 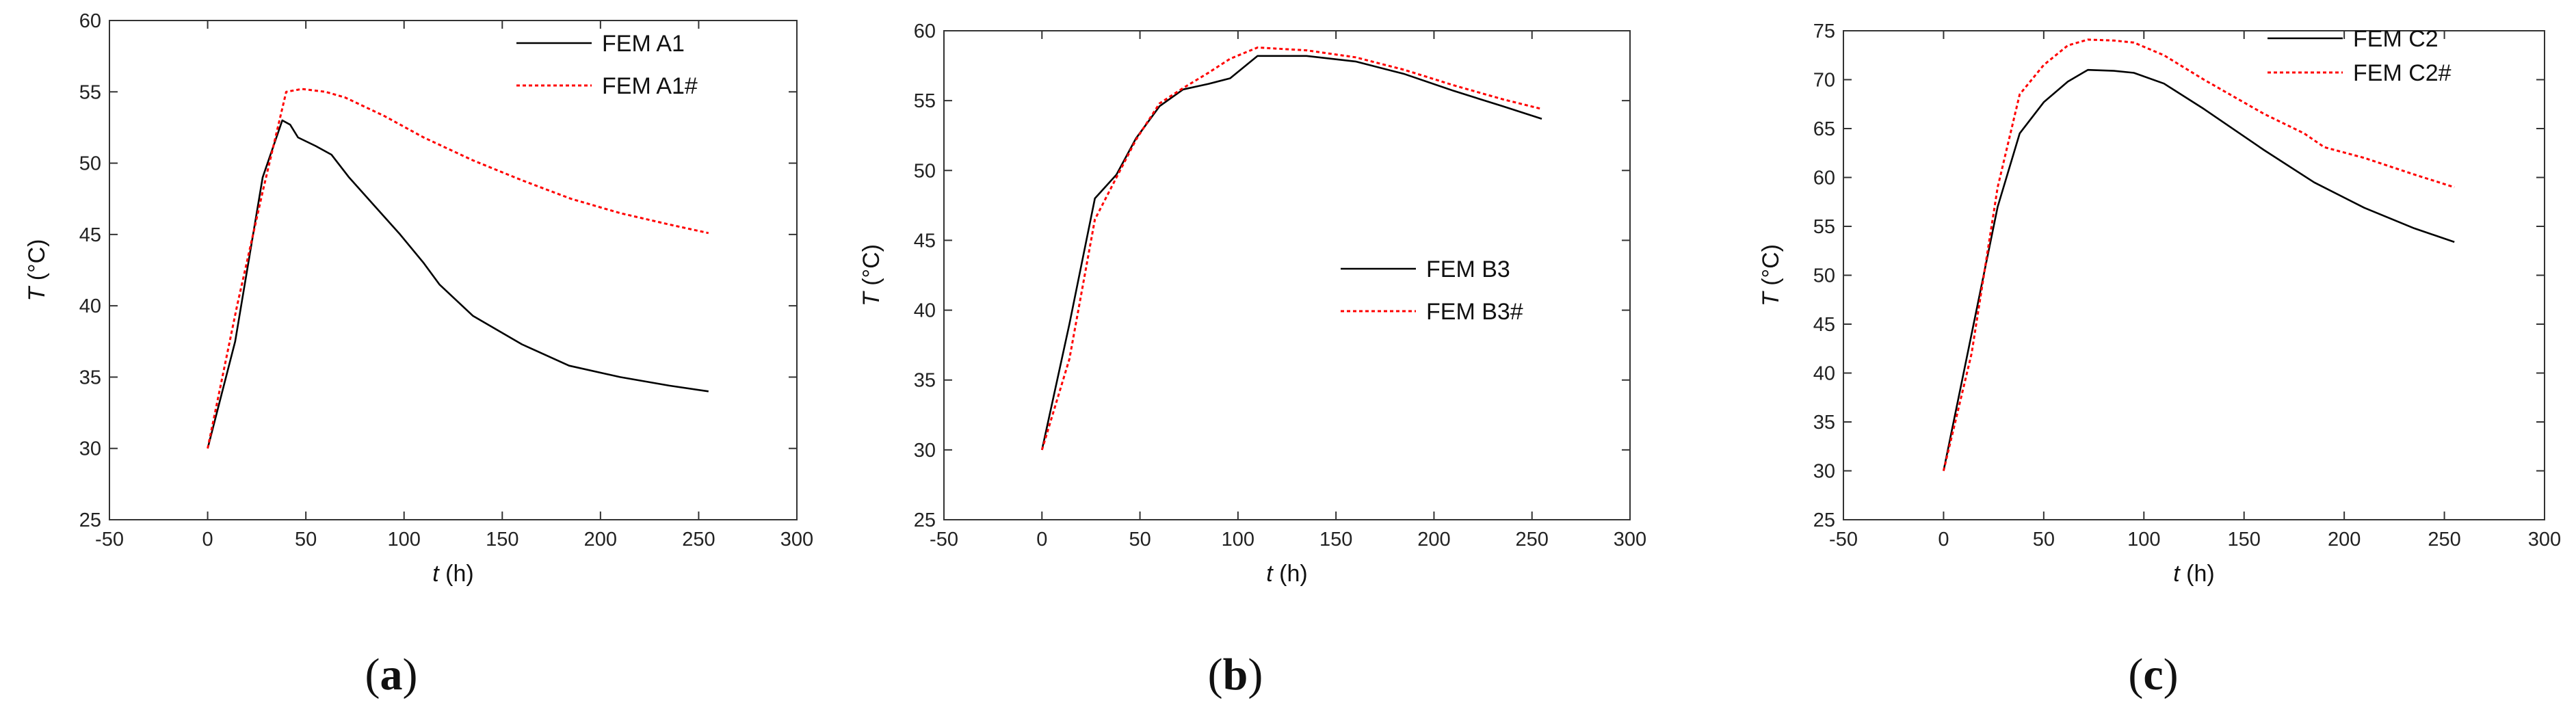 I want to click on series-line-fem-c2-, so click(x=2198, y=255).